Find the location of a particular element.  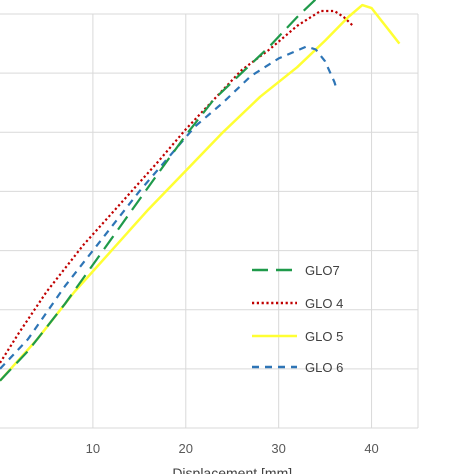

x-axis-tick-labels: 10 20 30 40 is located at coordinates (232, 448).